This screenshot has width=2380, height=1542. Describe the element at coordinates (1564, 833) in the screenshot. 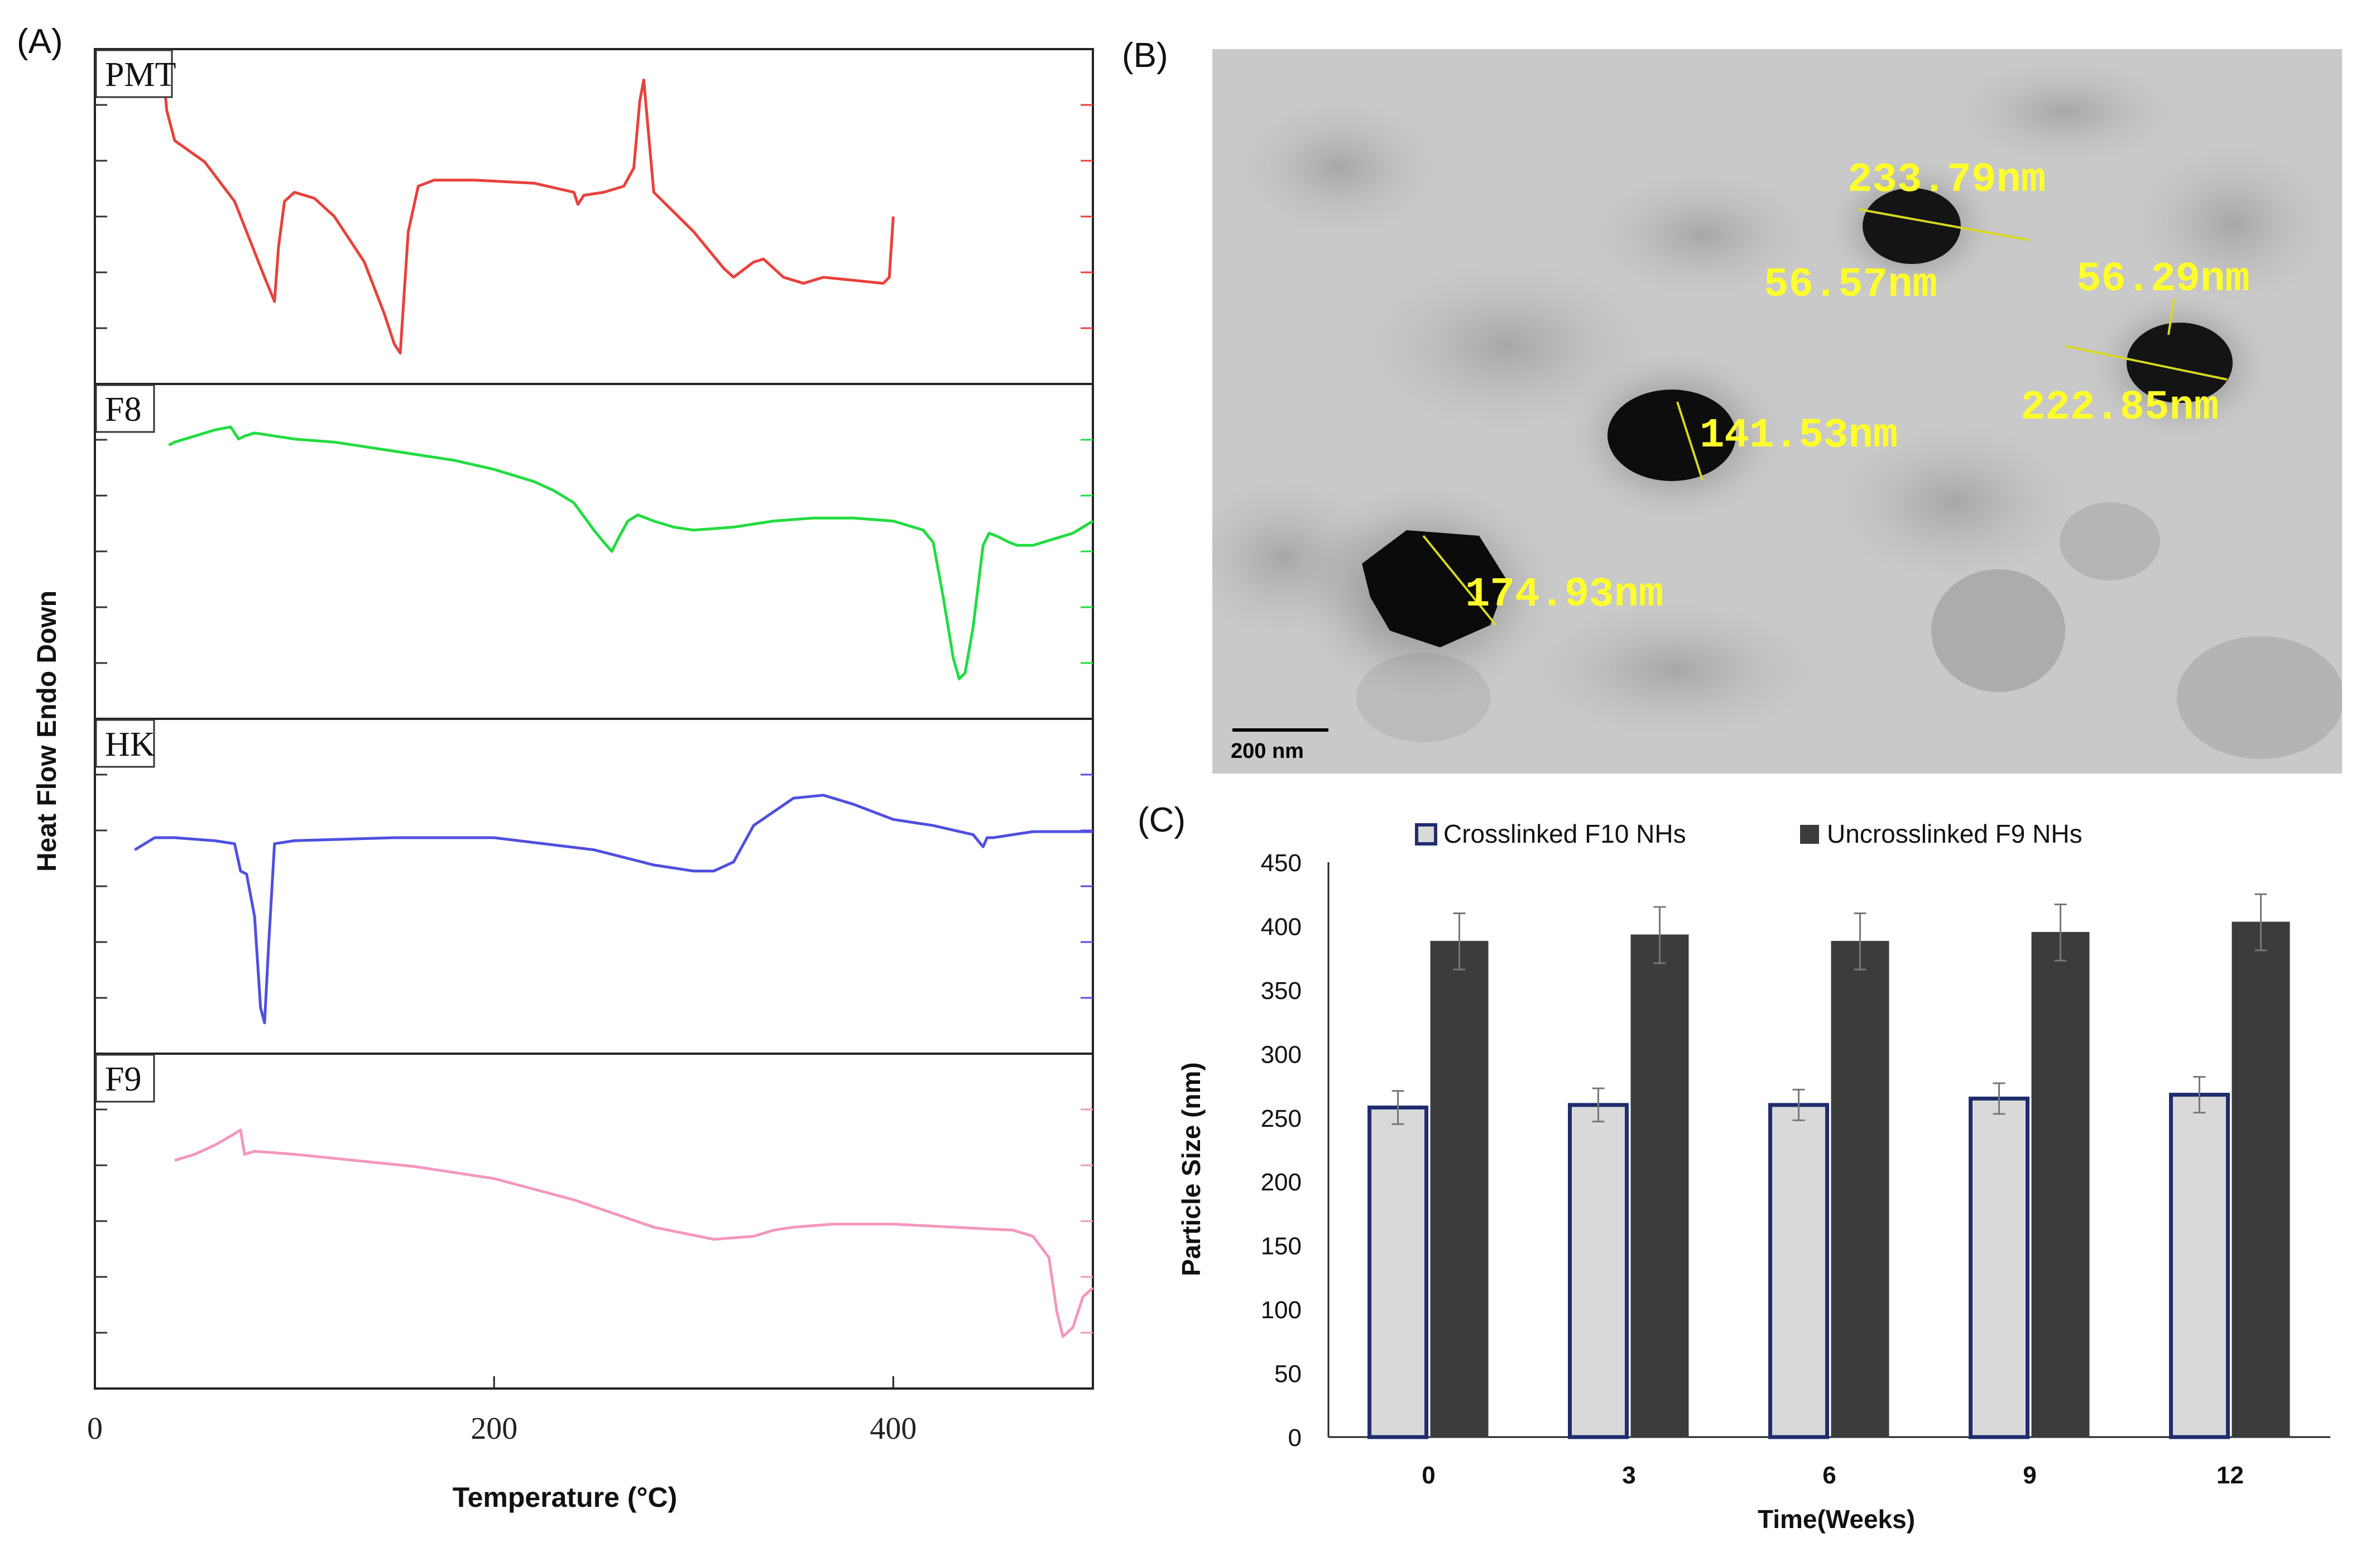

I see `legend-label-crosslinked: Crosslinked F10 NHs` at that location.